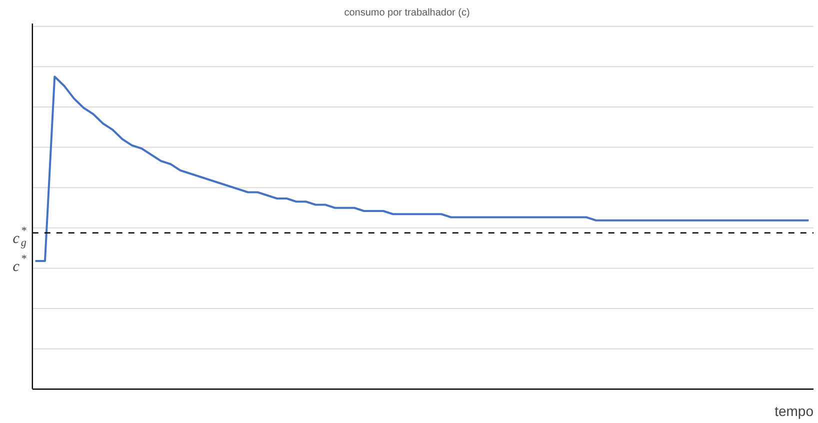 This screenshot has width=818, height=423. Describe the element at coordinates (407, 13) in the screenshot. I see `chart-title: consumo por trabalhador (c)` at that location.